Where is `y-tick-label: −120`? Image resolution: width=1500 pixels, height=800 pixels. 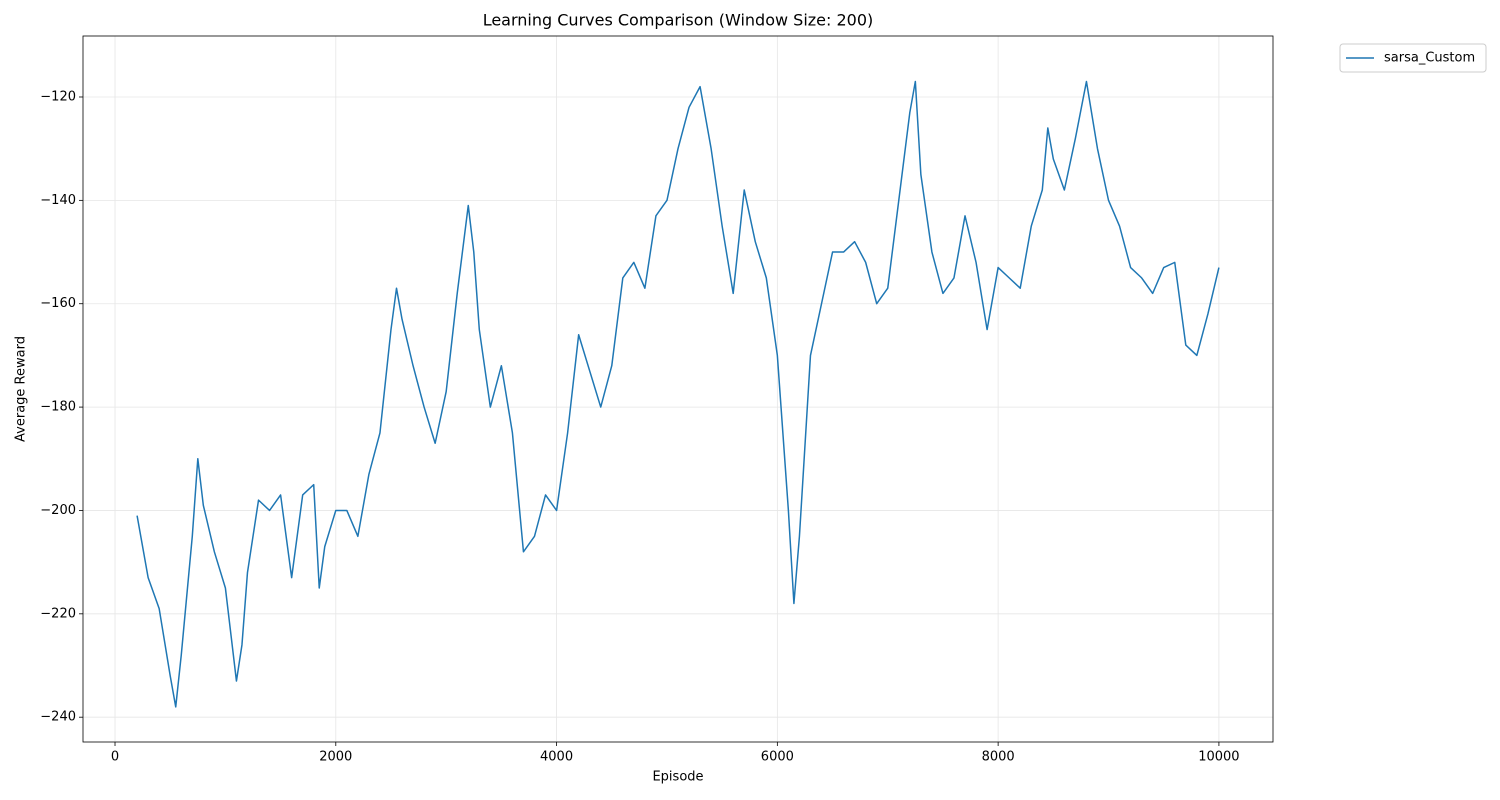 y-tick-label: −120 is located at coordinates (58, 96).